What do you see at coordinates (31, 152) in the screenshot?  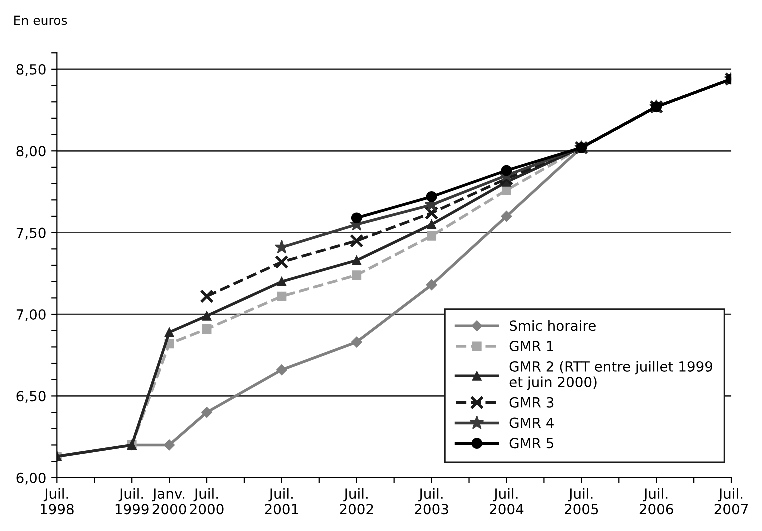 I see `y-tick-label: 8,00` at bounding box center [31, 152].